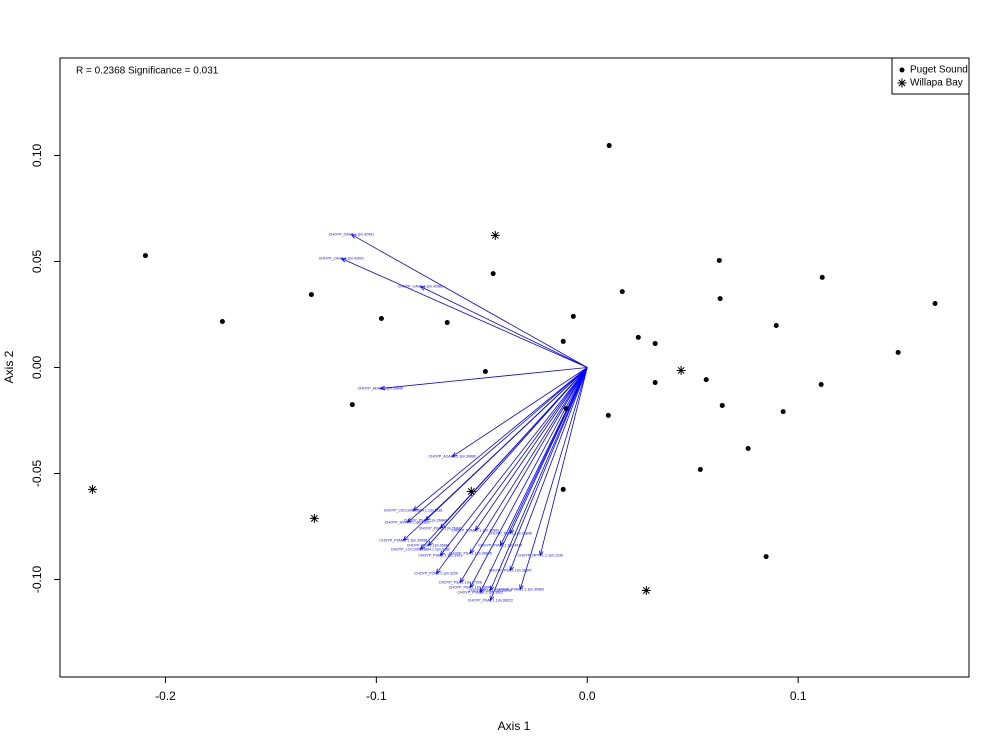 The height and width of the screenshot is (750, 1000). What do you see at coordinates (413, 511) in the screenshot?
I see `arrow-label: CHOYP_LOC100893884.1.1|m.5181` at bounding box center [413, 511].